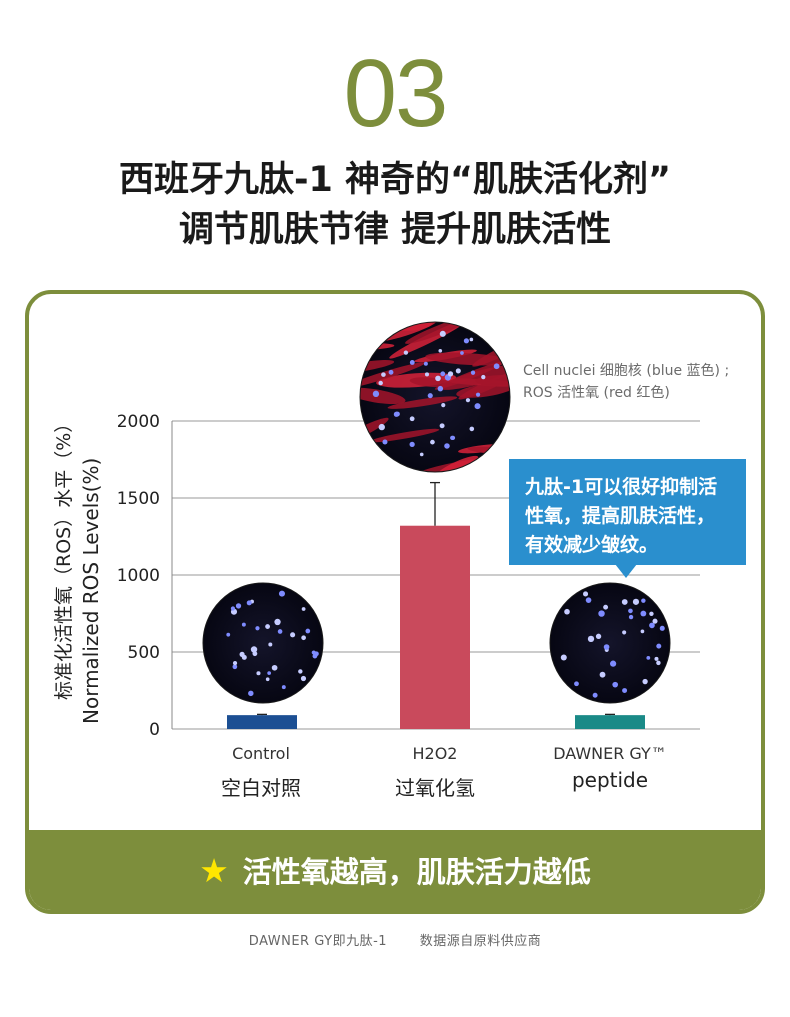  Describe the element at coordinates (144, 653) in the screenshot. I see `y-tick-label: 500` at that location.